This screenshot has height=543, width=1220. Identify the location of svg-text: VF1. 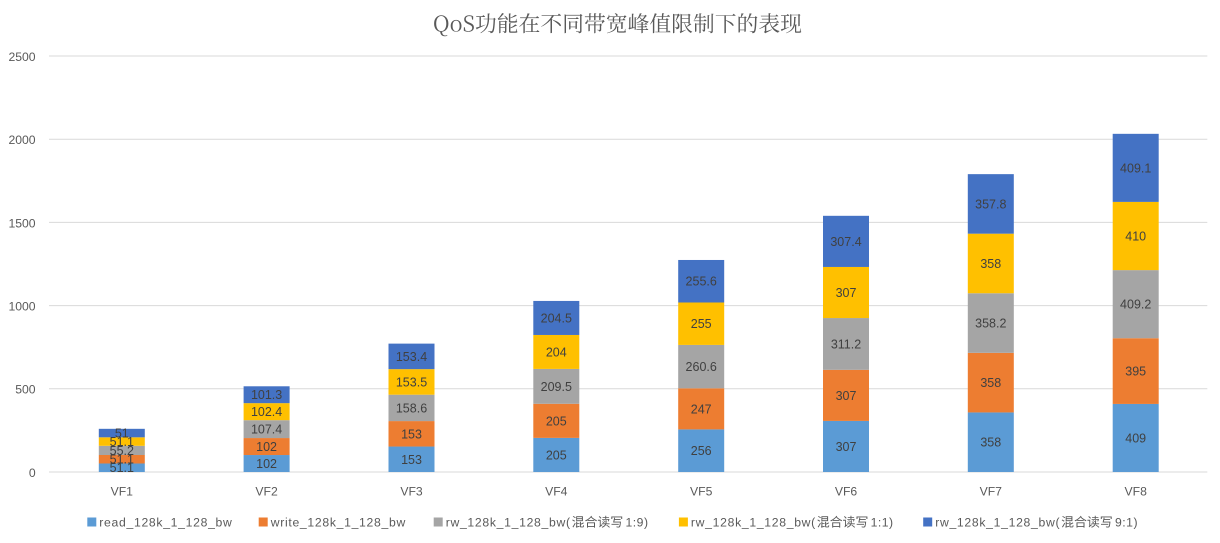
(122, 492).